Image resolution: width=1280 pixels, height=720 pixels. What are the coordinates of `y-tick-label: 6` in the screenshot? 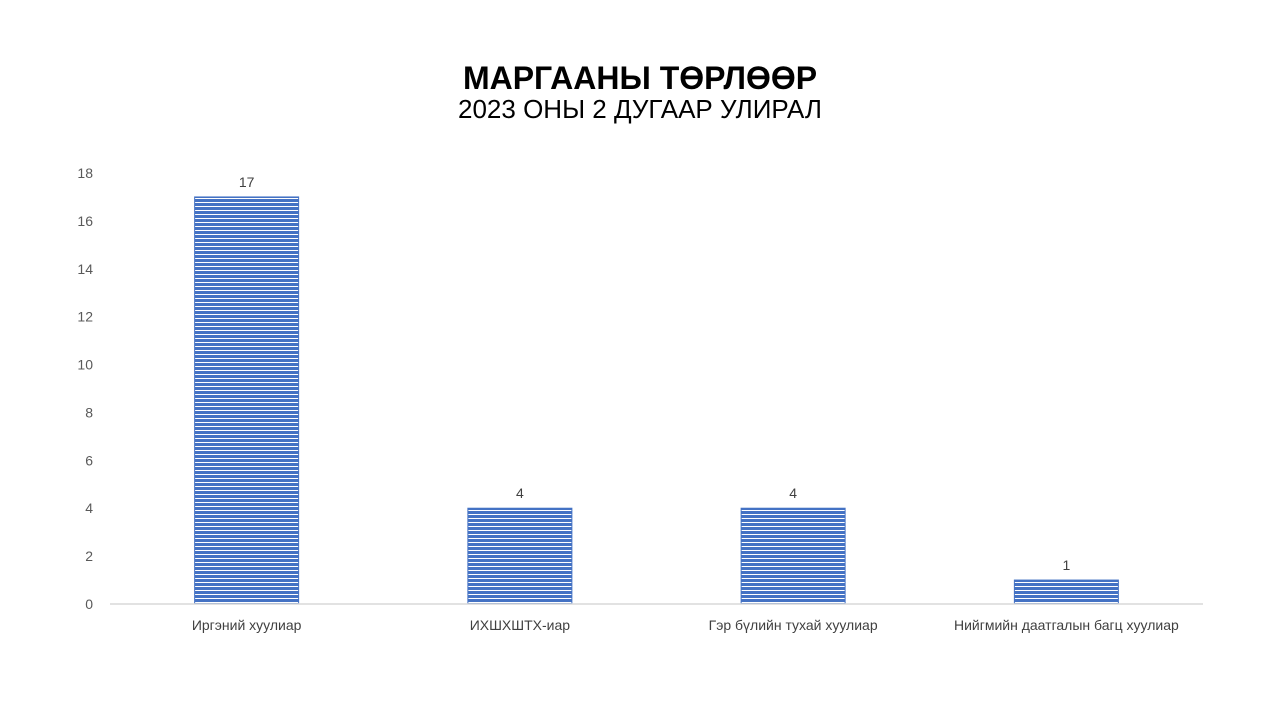 It's located at (89, 460).